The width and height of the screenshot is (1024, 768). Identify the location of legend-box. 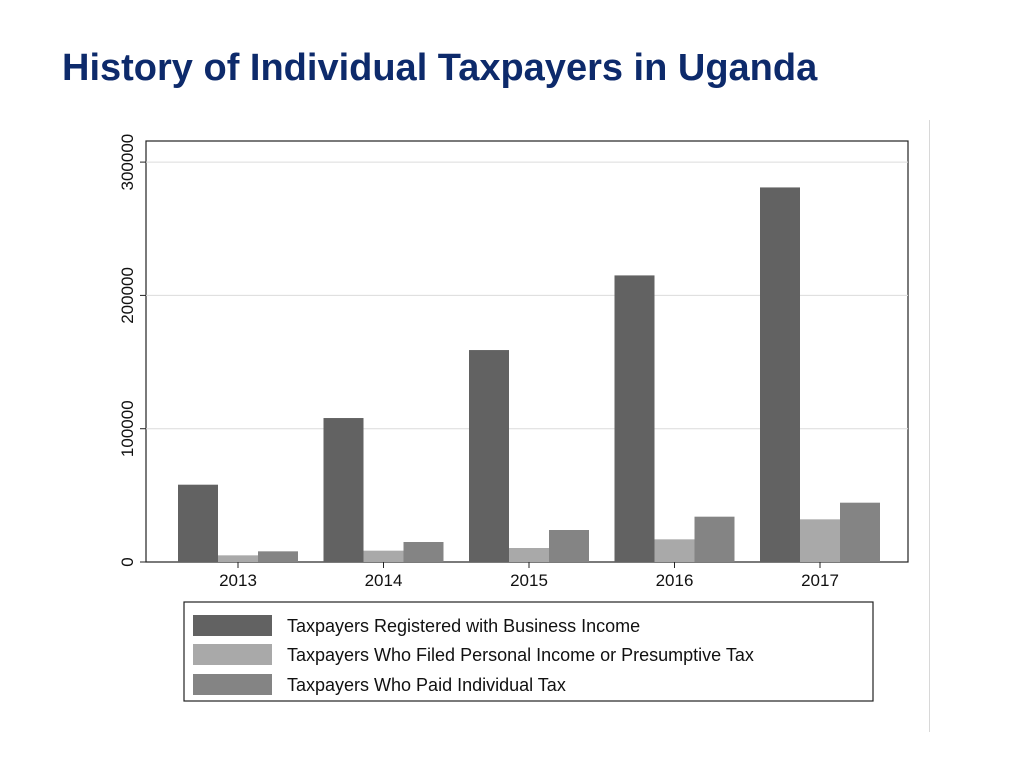
(528, 651).